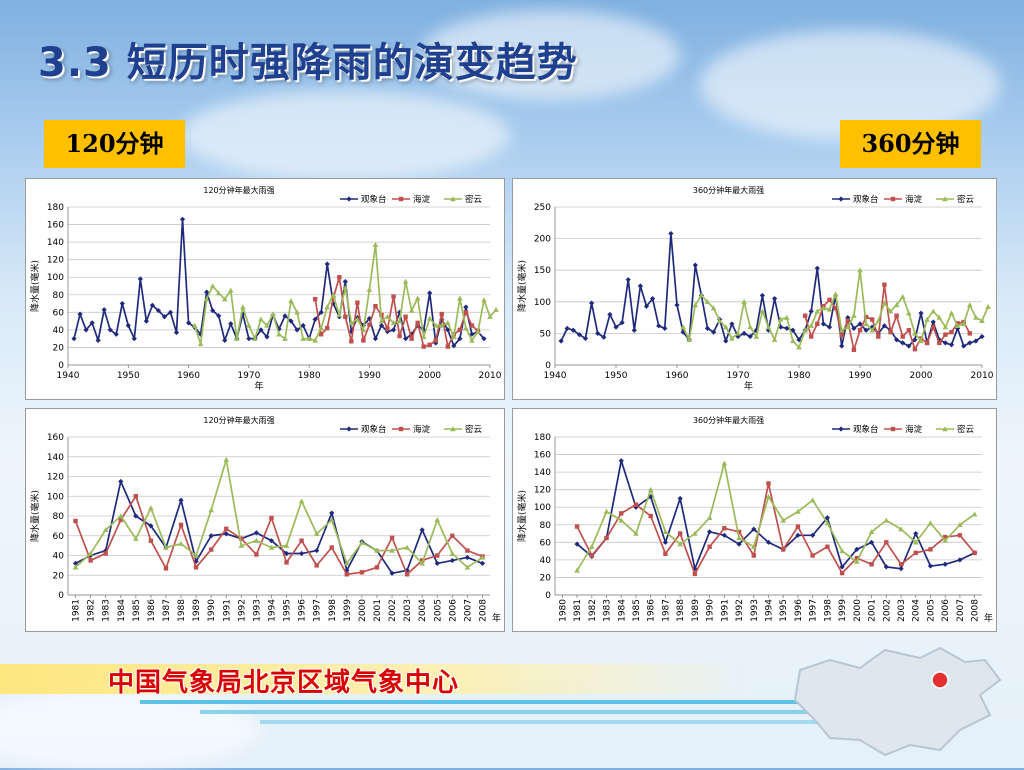 The image size is (1024, 770). What do you see at coordinates (248, 376) in the screenshot?
I see `x-tick-label: 1970` at bounding box center [248, 376].